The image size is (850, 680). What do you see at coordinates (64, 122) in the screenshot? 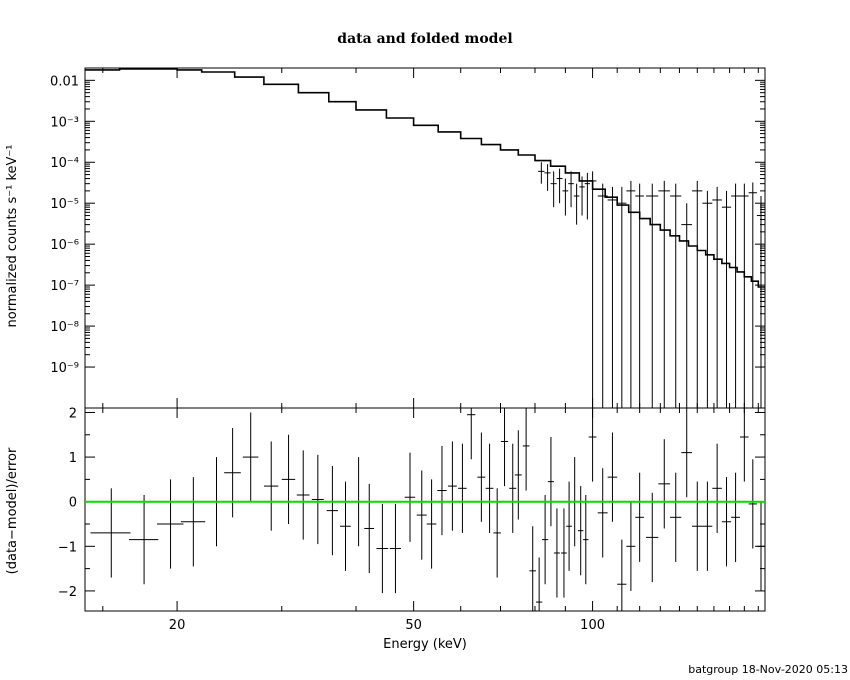
I see `upper-y-tick-label: 10⁻³` at bounding box center [64, 122].